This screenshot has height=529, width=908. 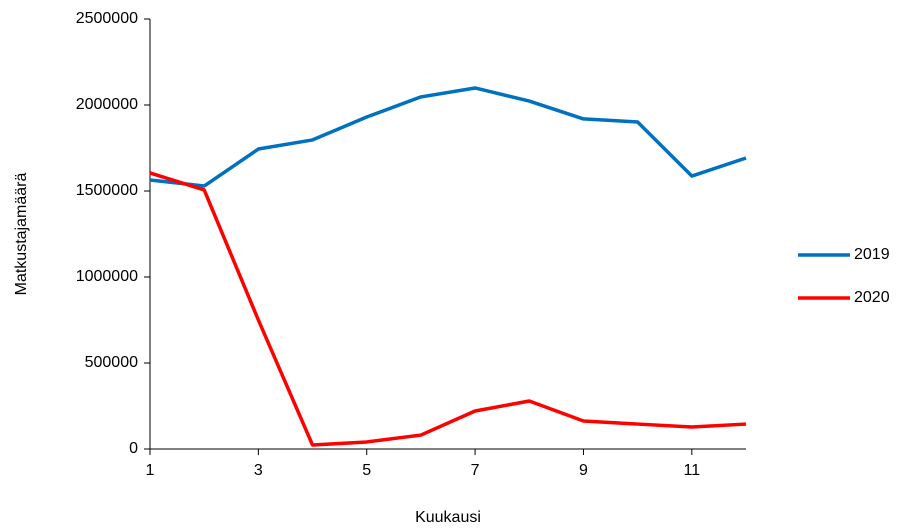 I want to click on x-tick-label: 5, so click(x=366, y=470).